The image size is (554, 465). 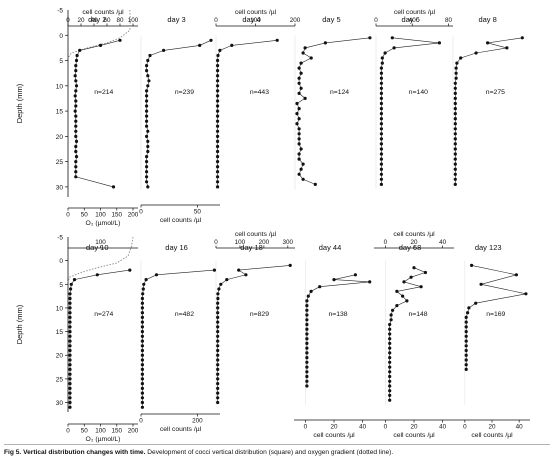 I want to click on panel-sample-count: n=274, so click(x=103, y=314).